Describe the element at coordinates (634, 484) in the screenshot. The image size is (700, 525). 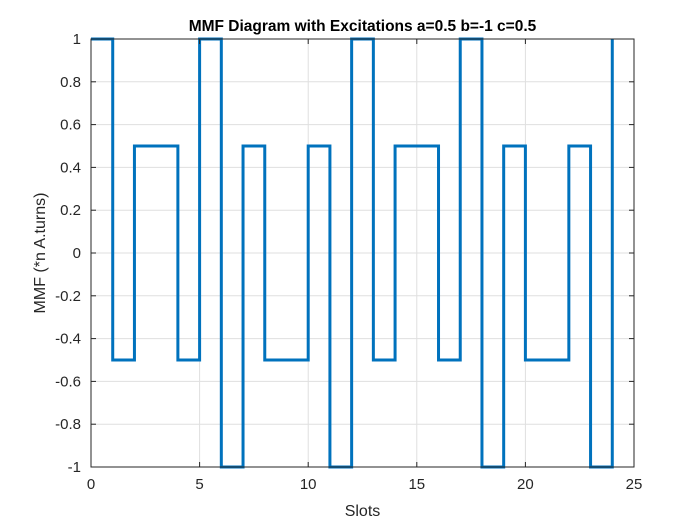
I see `x-tick-label: 25` at that location.